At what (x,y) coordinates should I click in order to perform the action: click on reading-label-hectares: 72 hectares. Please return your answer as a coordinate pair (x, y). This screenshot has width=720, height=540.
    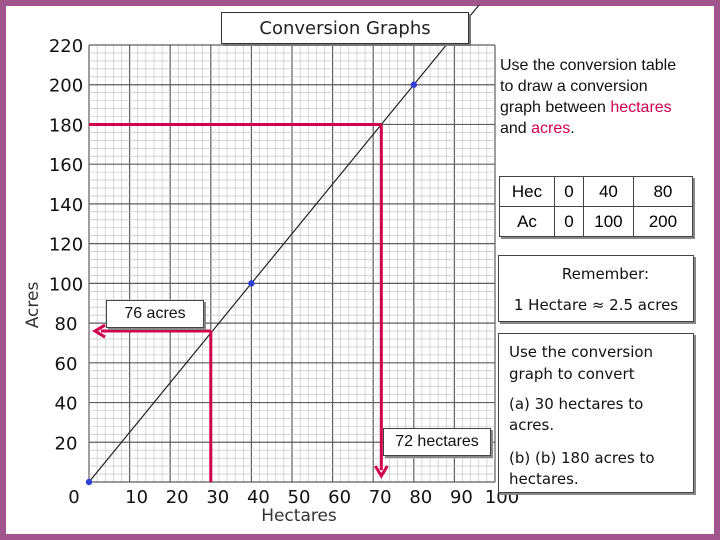
    Looking at the image, I should click on (437, 442).